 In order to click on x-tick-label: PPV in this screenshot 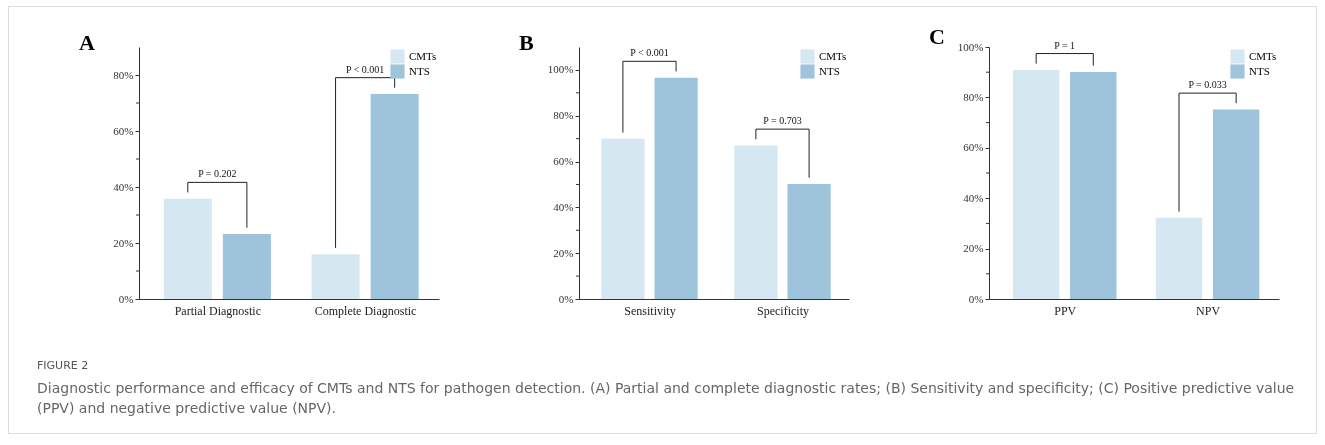, I will do `click(1065, 310)`.